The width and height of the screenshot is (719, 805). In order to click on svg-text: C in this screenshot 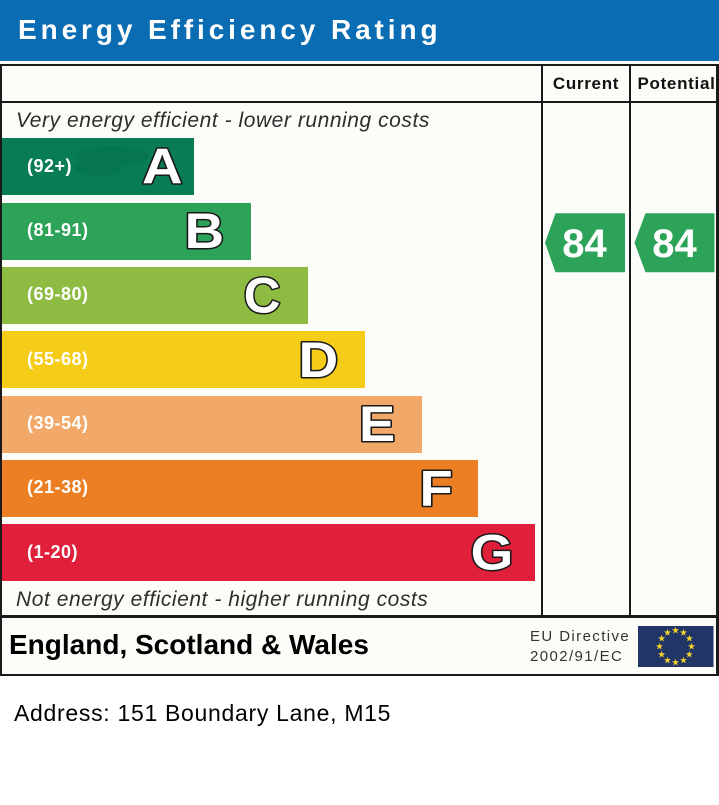, I will do `click(262, 296)`.